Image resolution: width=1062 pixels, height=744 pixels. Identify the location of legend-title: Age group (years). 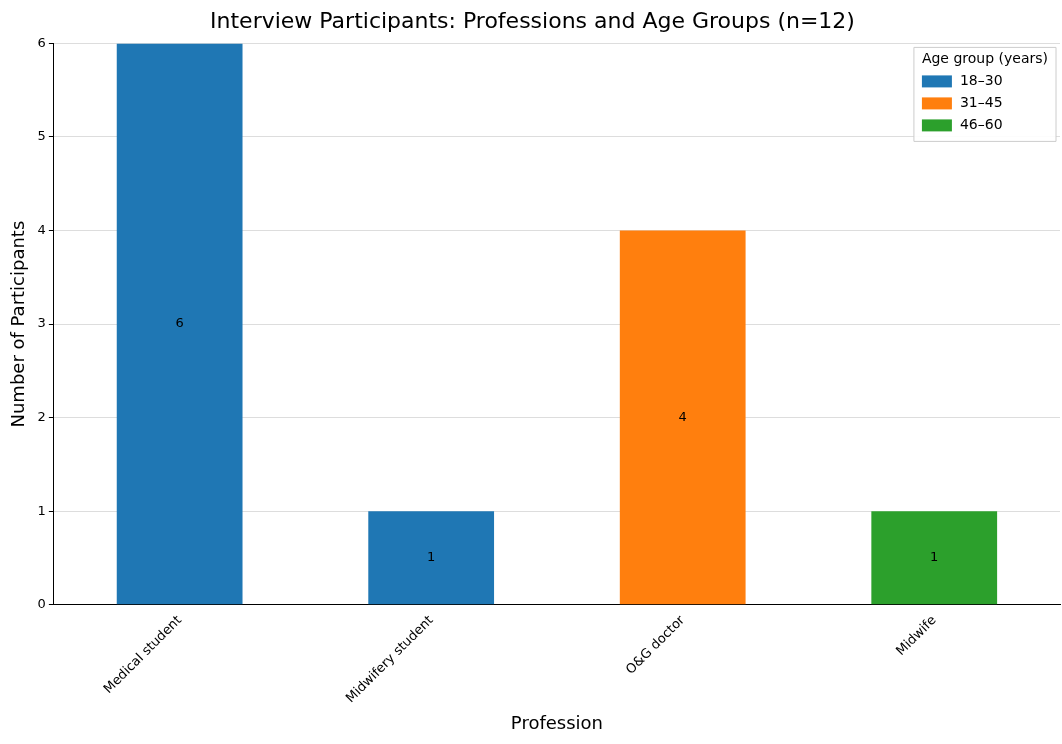
(984, 58).